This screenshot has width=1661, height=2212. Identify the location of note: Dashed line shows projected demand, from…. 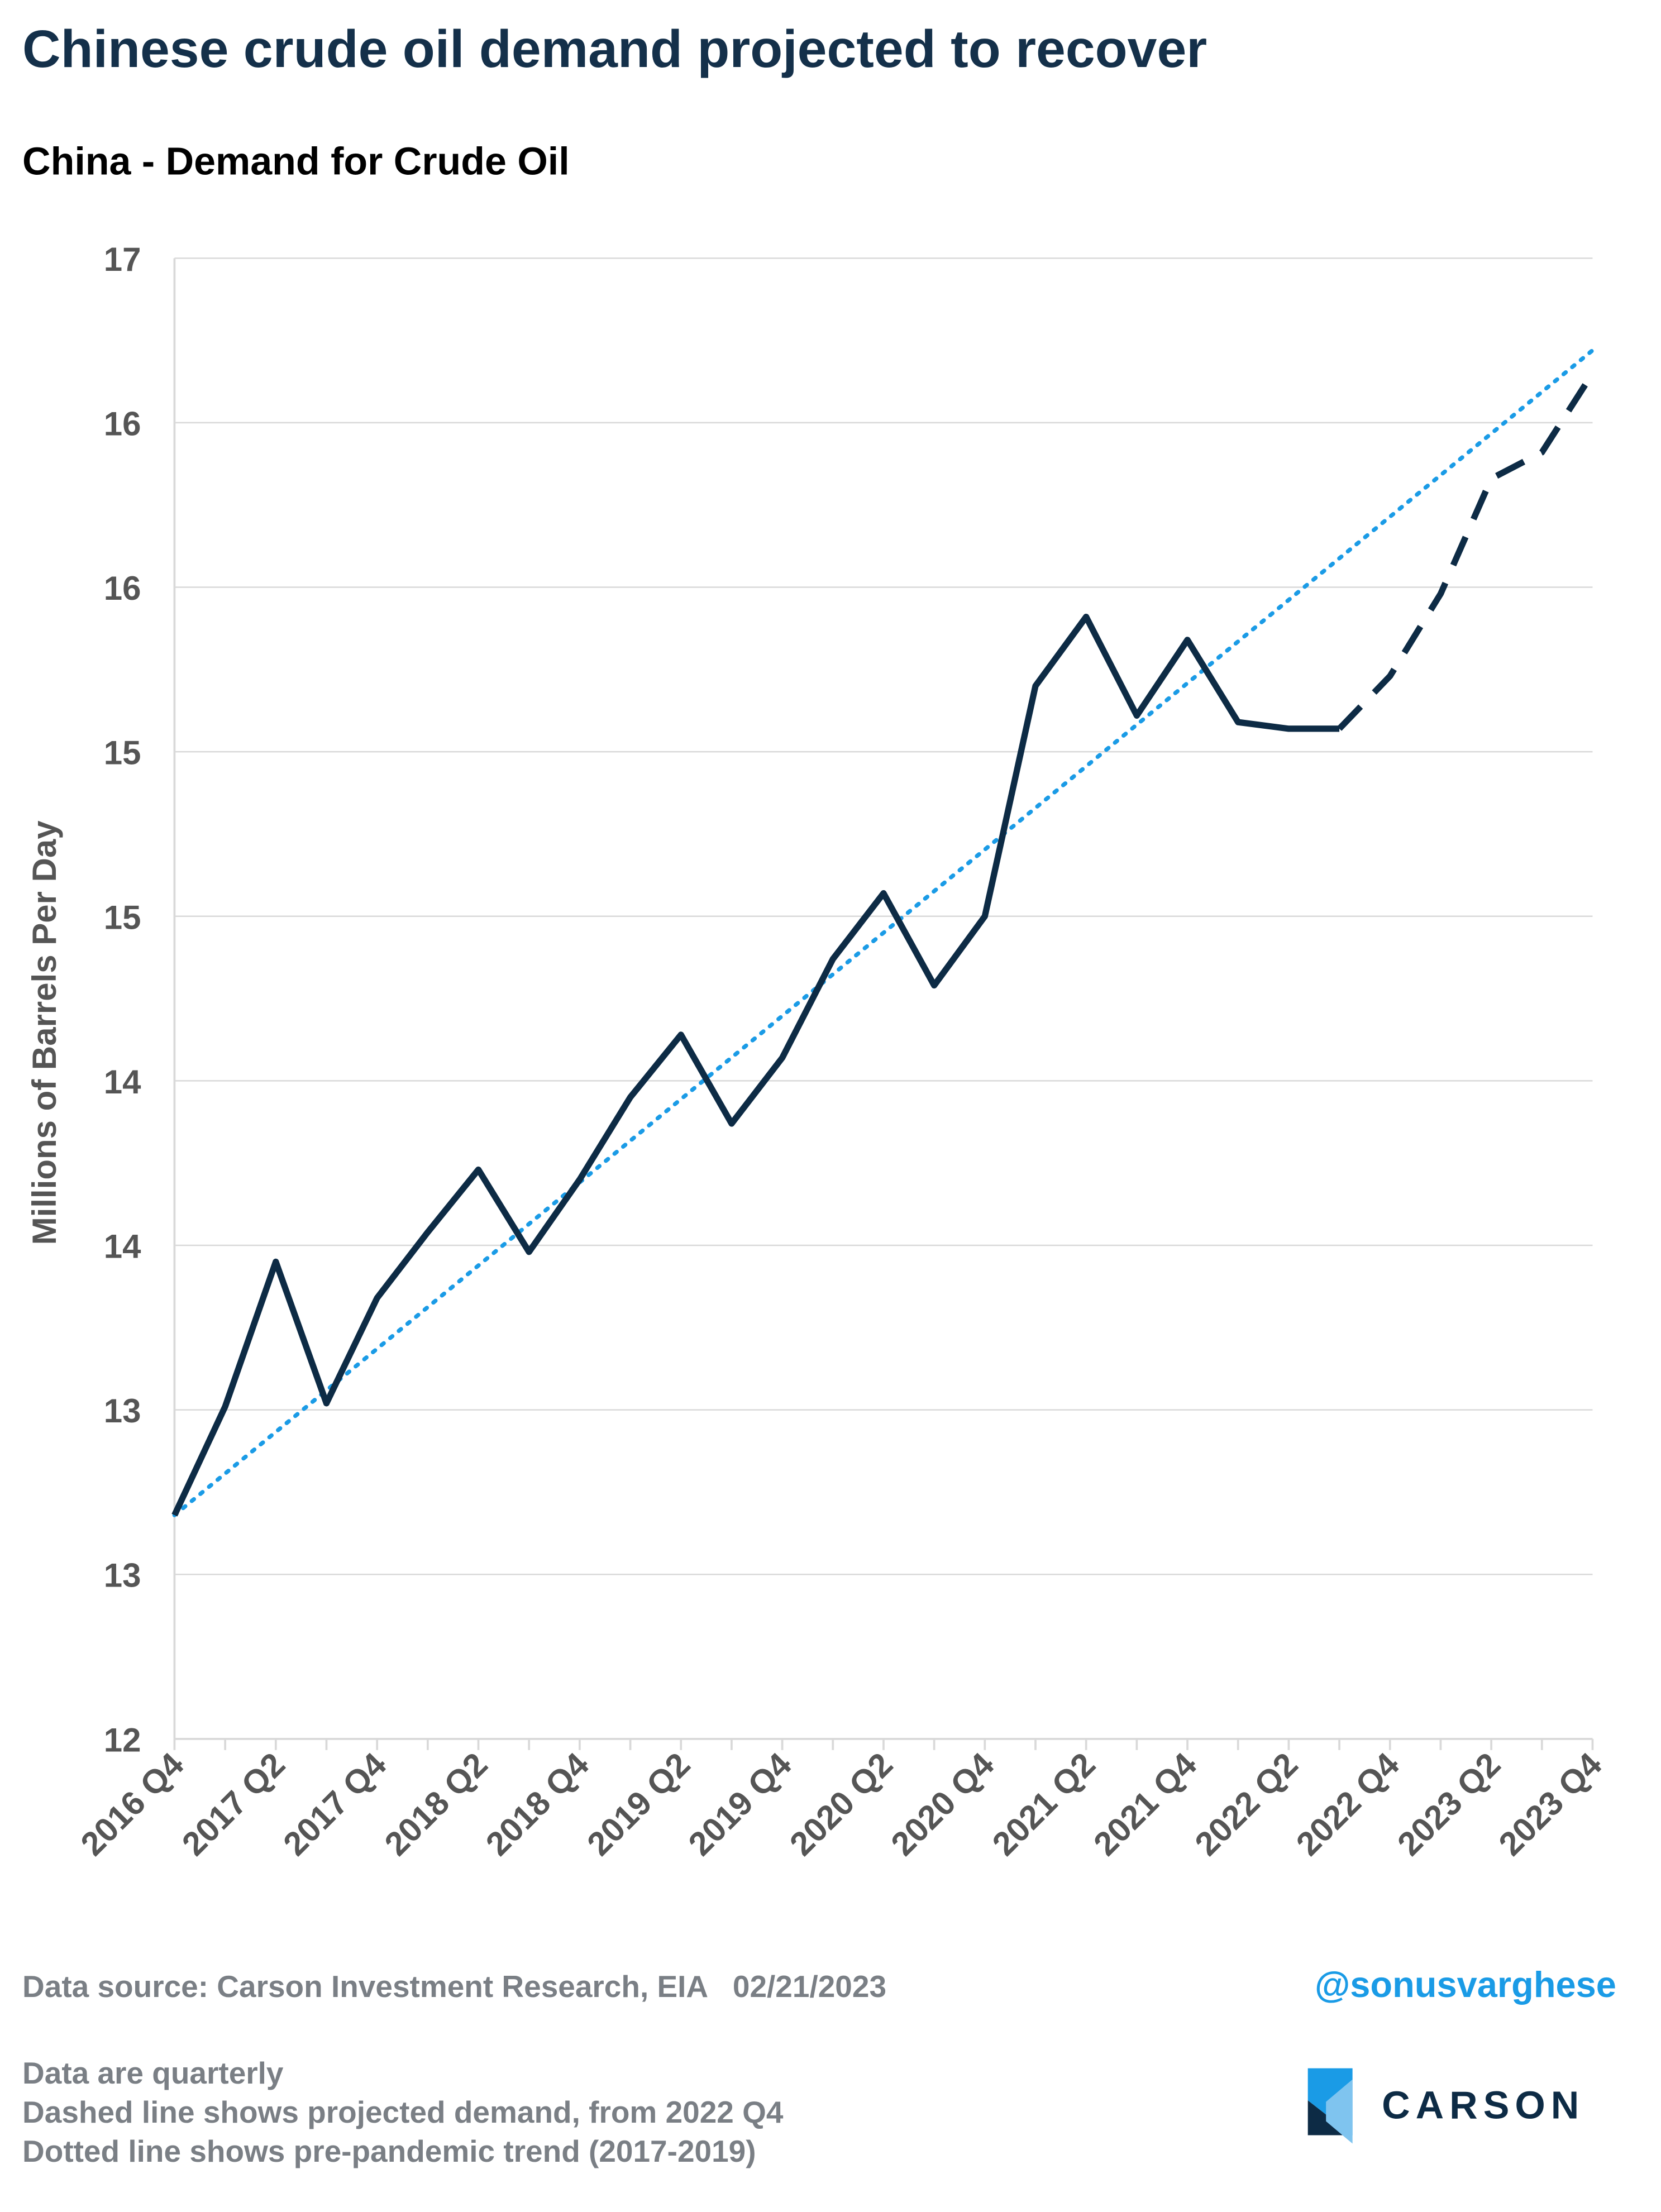
(403, 2112).